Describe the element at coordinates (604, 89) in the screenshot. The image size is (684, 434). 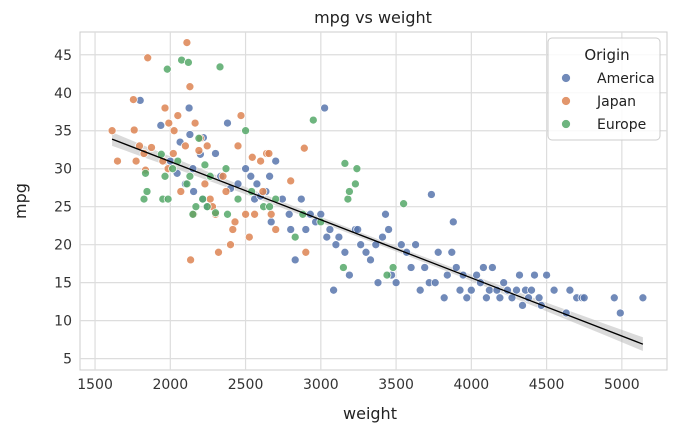
I see `legend: Origin America Japan Europe` at that location.